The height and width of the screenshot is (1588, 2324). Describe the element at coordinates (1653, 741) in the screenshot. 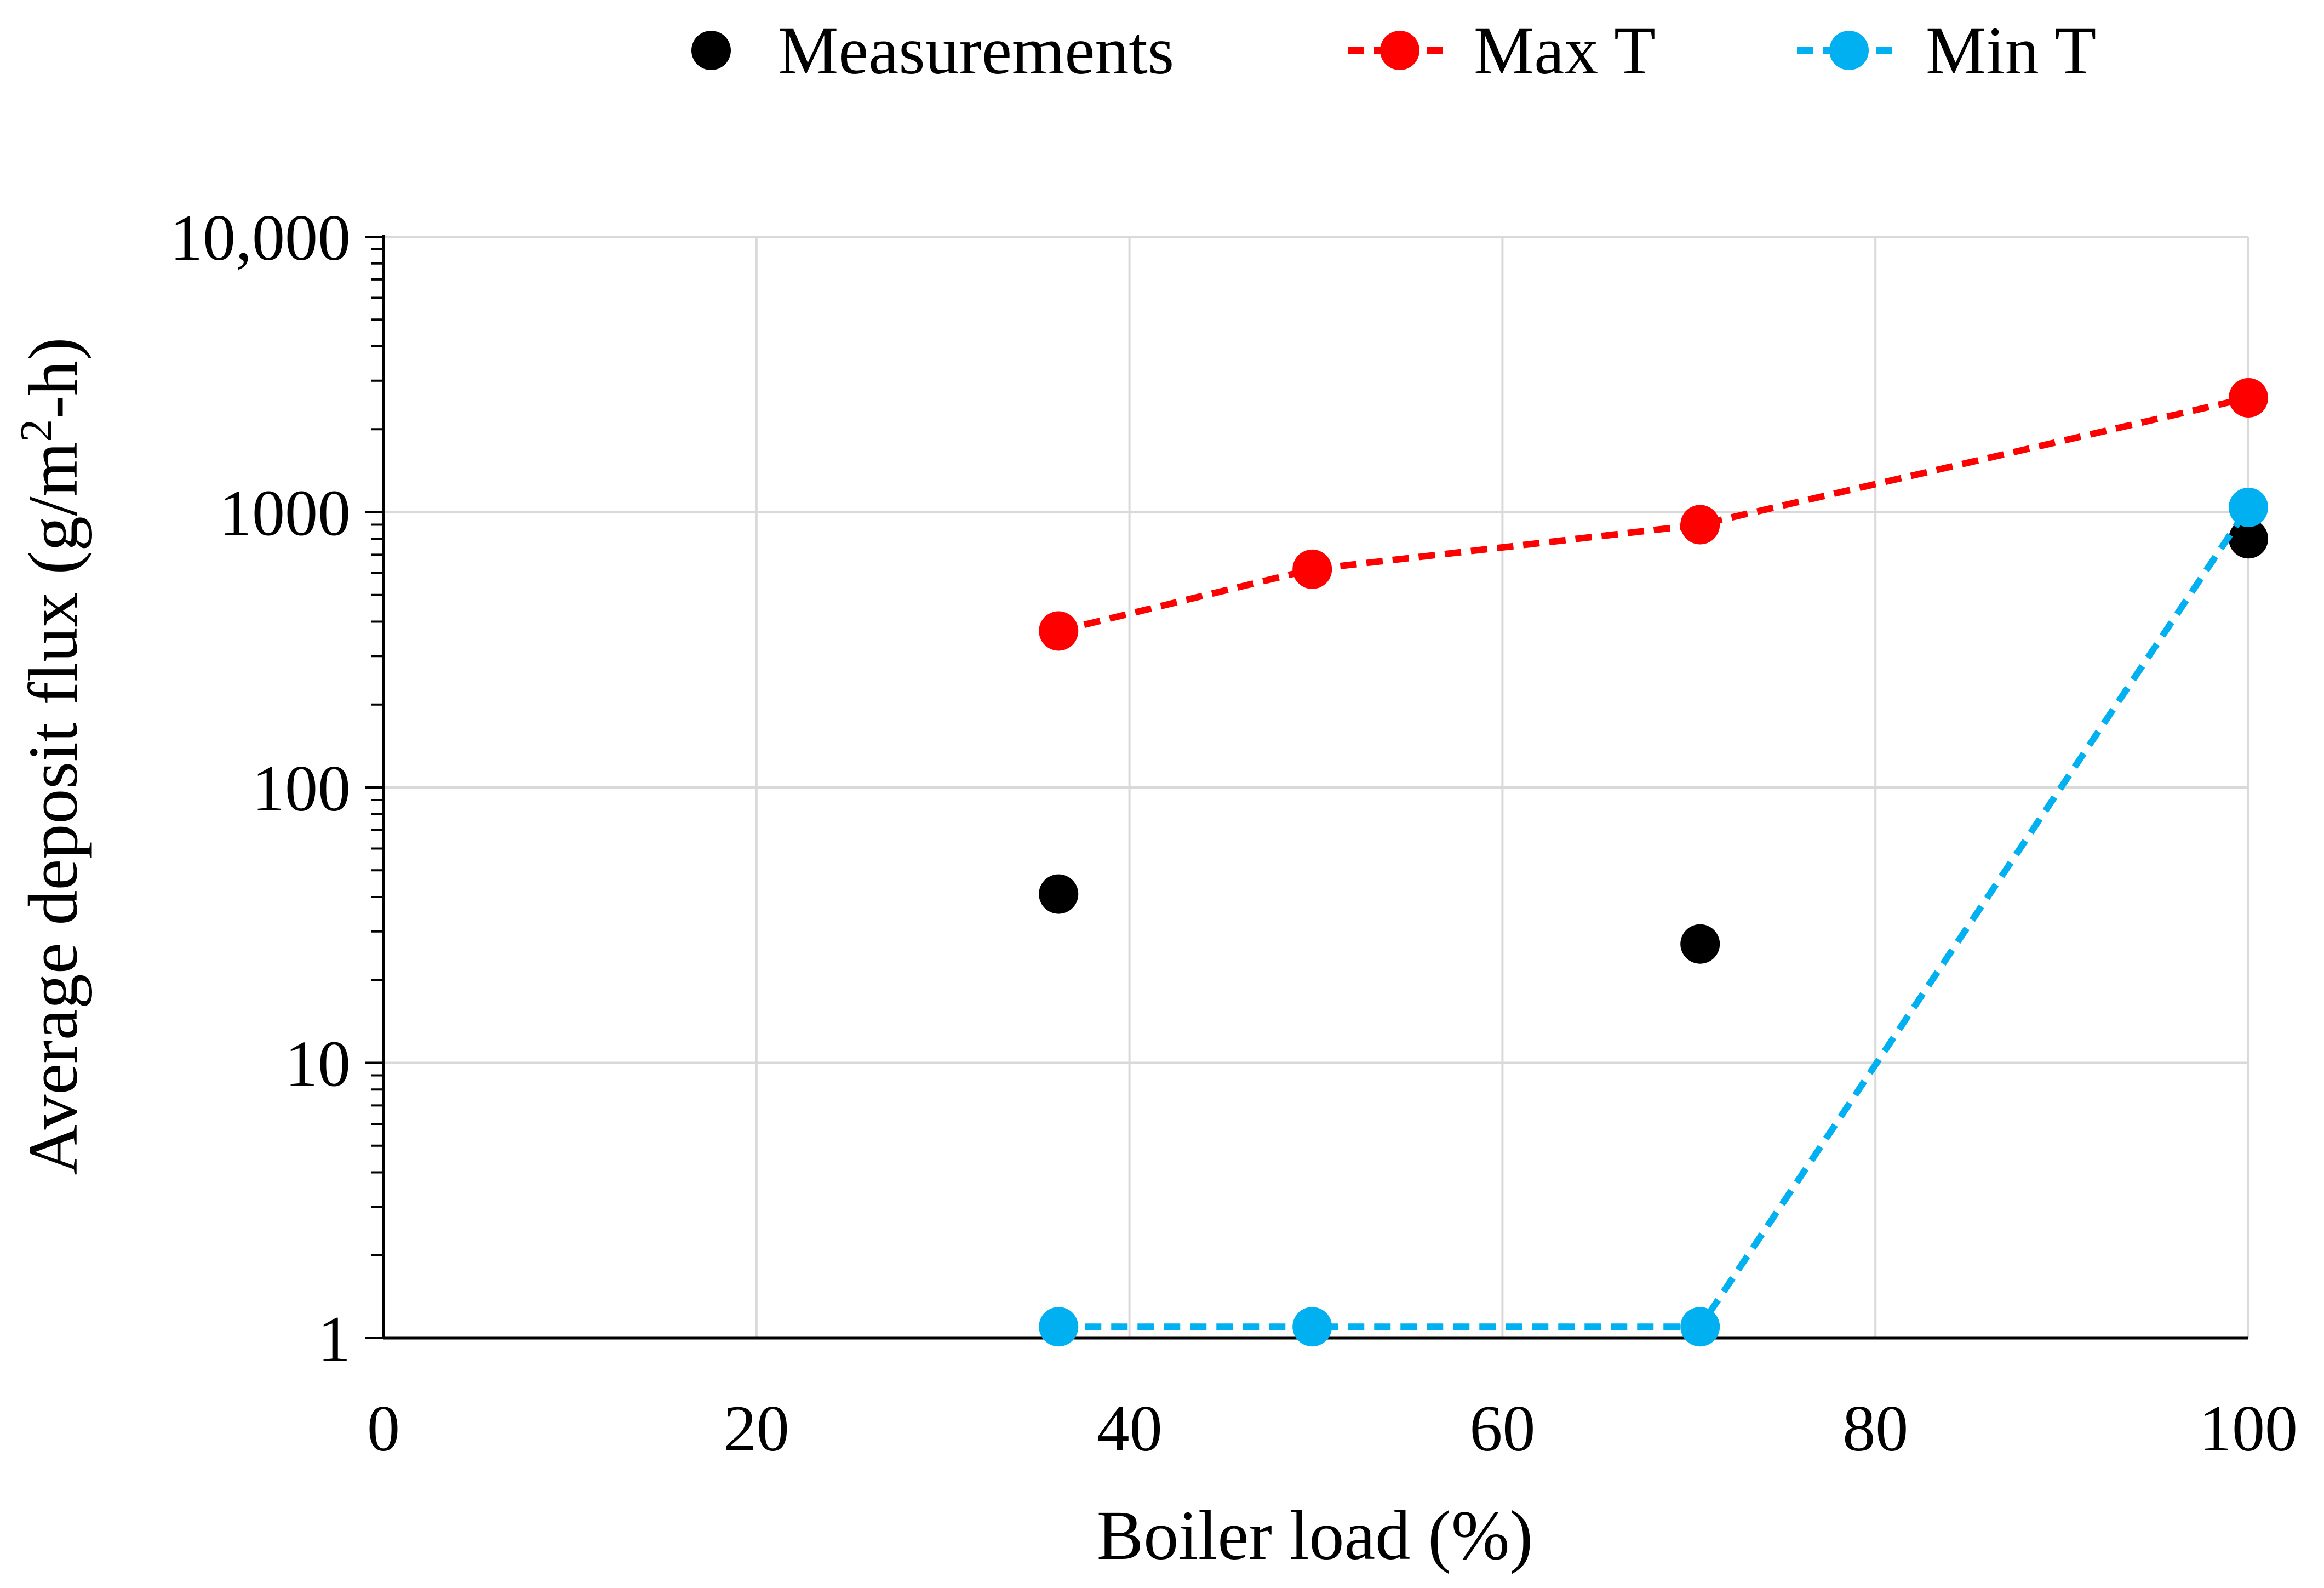

I see `series-measurements` at that location.